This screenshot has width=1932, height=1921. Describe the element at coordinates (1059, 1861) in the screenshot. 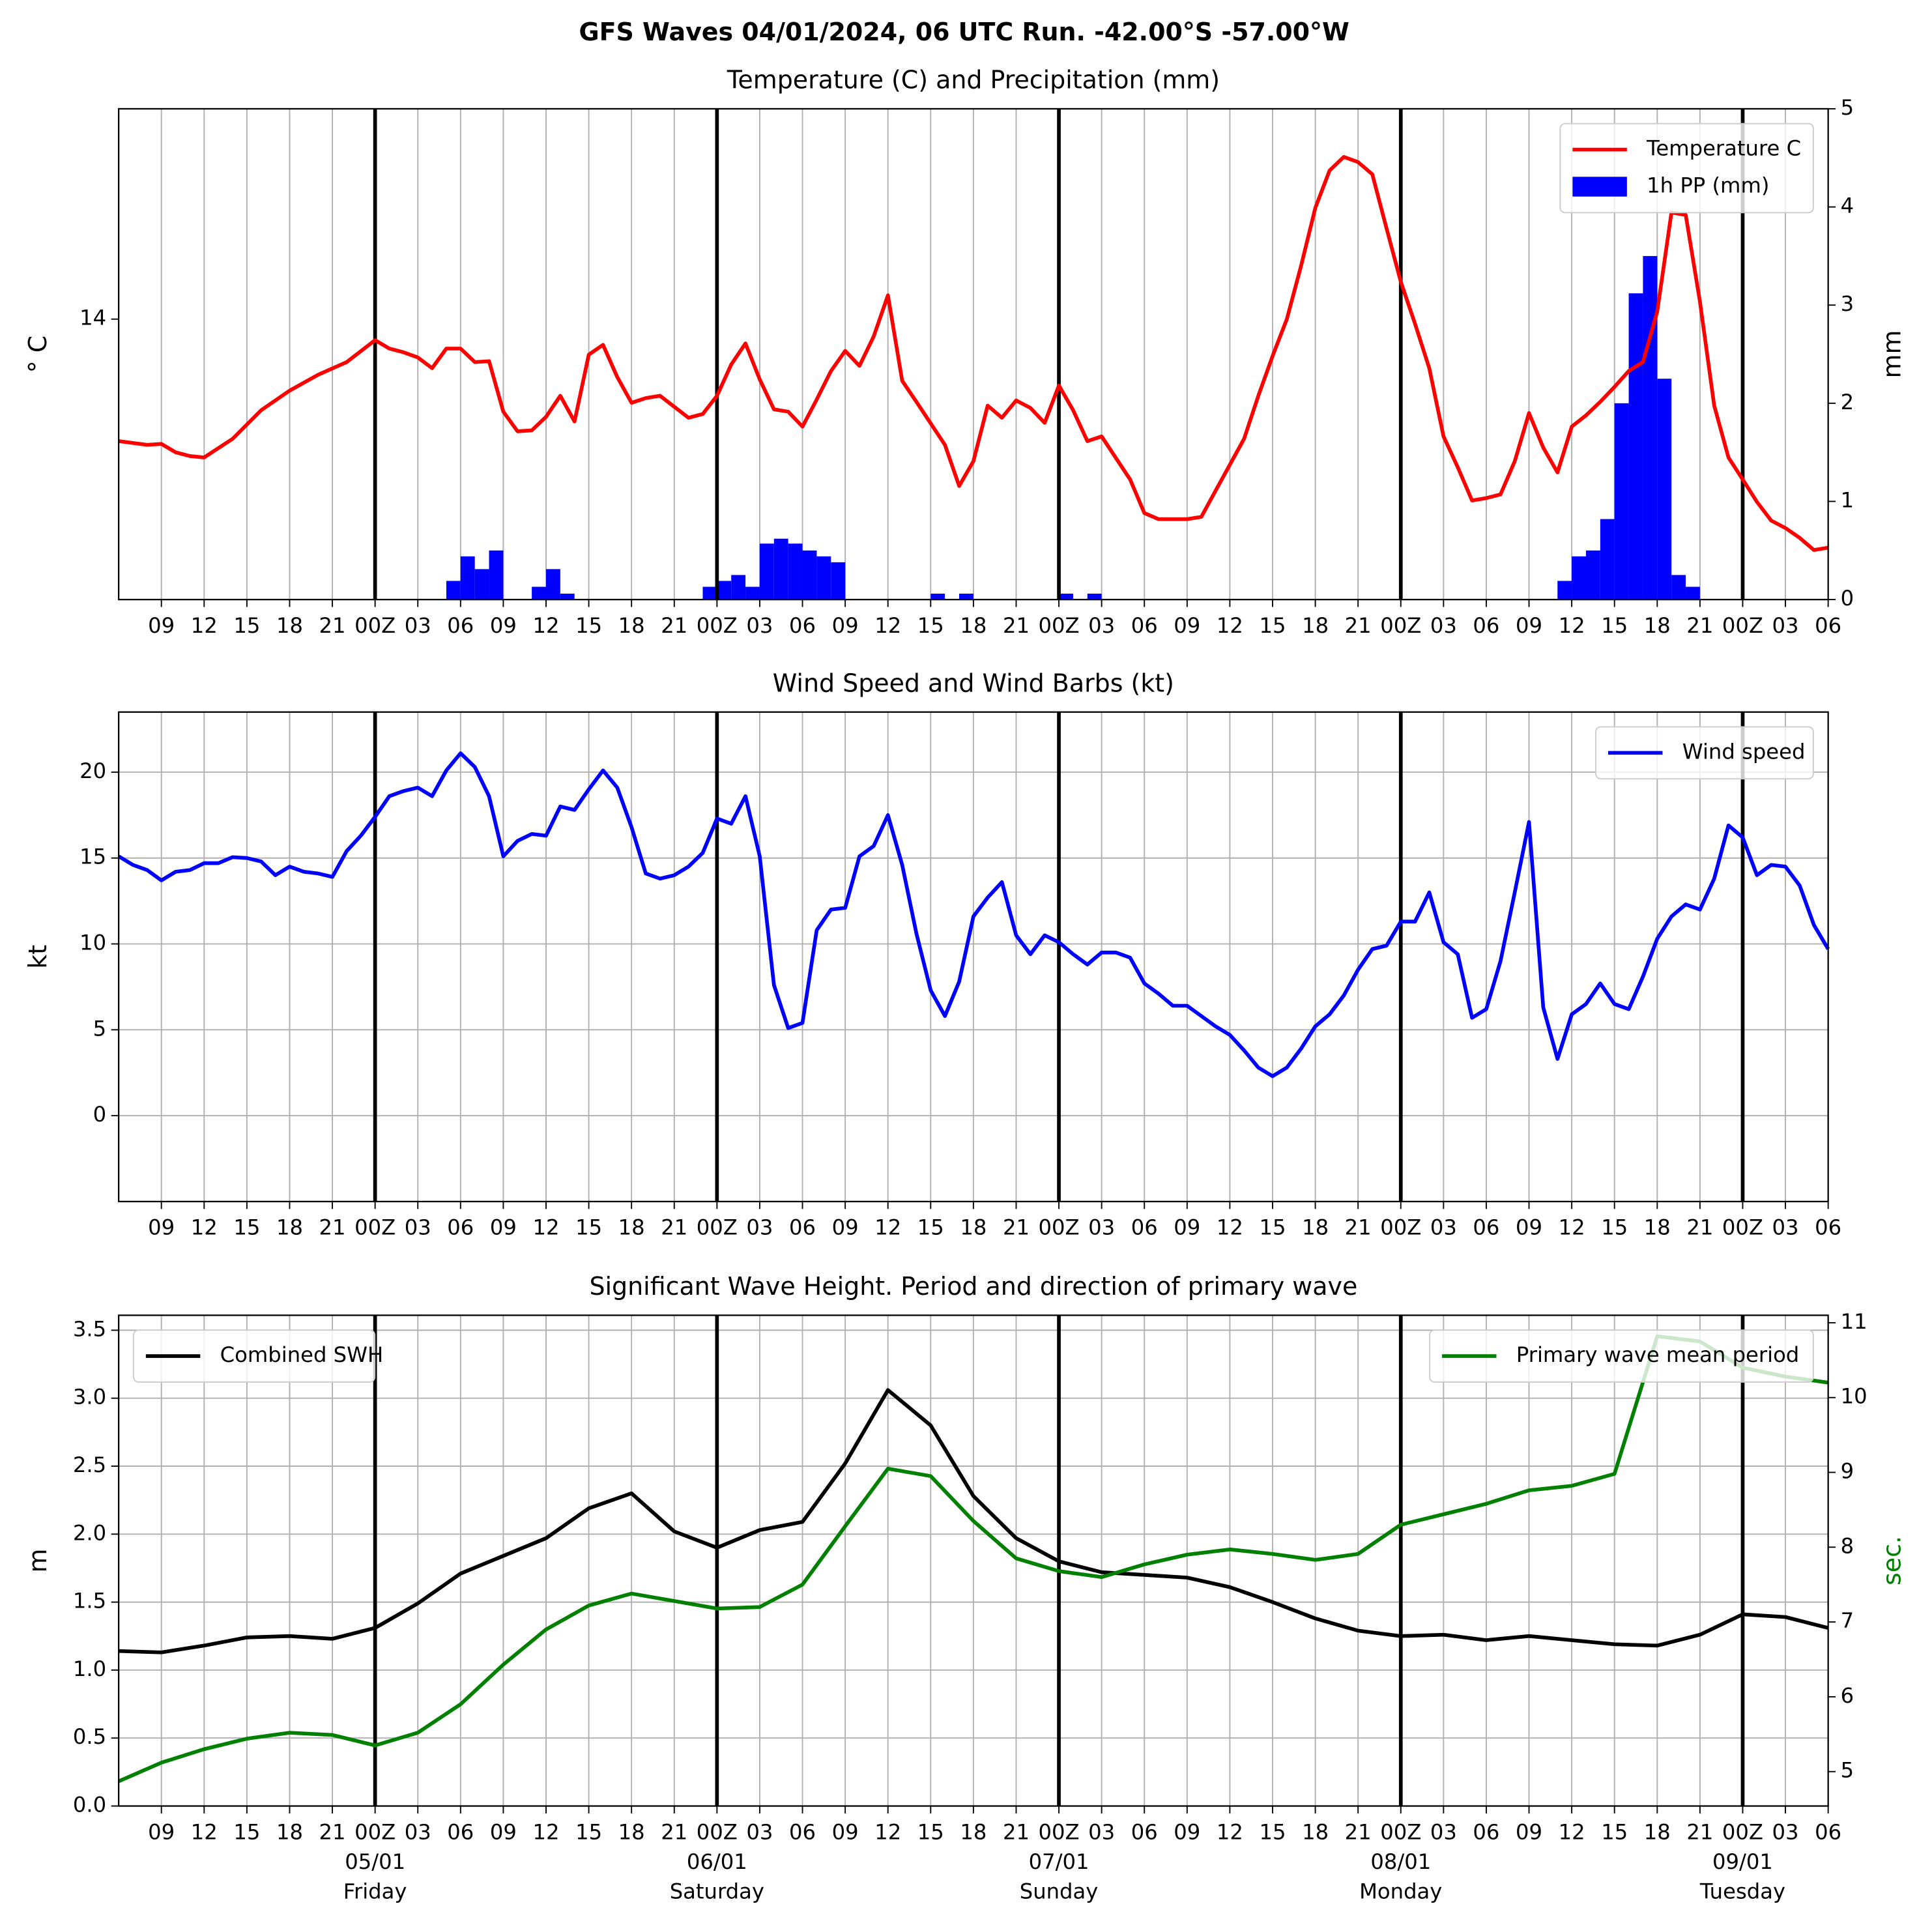

I see `date-label: 07/01` at that location.